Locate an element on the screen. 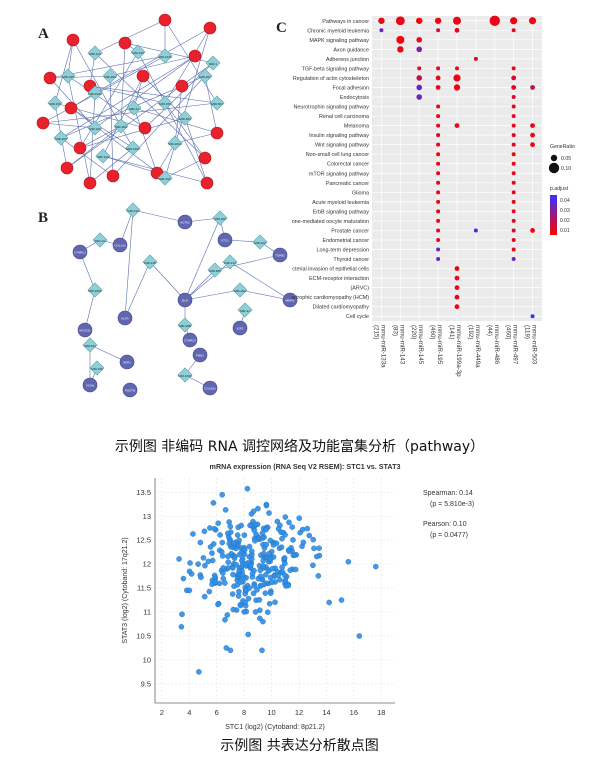  mirna-node-label: MIR-195 is located at coordinates (68, 77).